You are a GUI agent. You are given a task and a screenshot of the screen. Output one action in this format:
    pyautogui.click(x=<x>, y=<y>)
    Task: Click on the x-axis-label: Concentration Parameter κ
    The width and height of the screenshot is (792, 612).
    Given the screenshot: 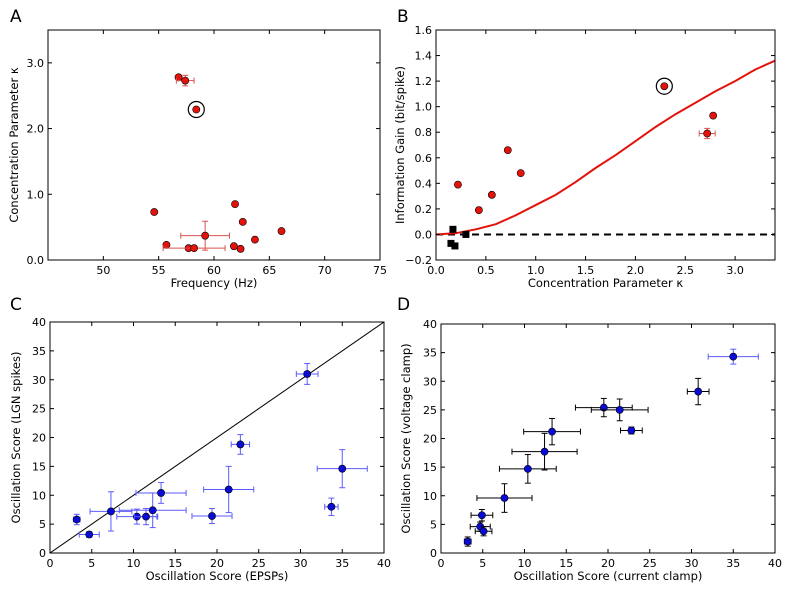 What is the action you would take?
    pyautogui.click(x=605, y=283)
    